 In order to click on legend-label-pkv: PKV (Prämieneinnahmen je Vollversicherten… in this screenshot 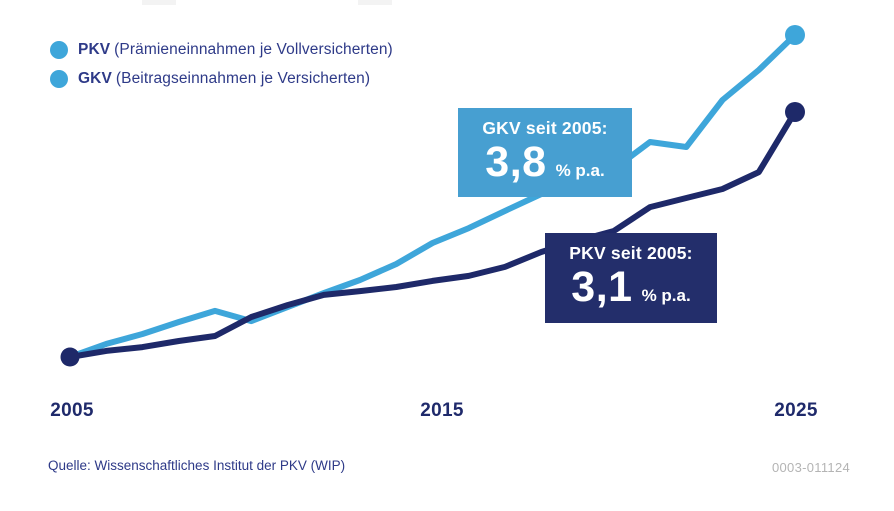, I will do `click(235, 49)`.